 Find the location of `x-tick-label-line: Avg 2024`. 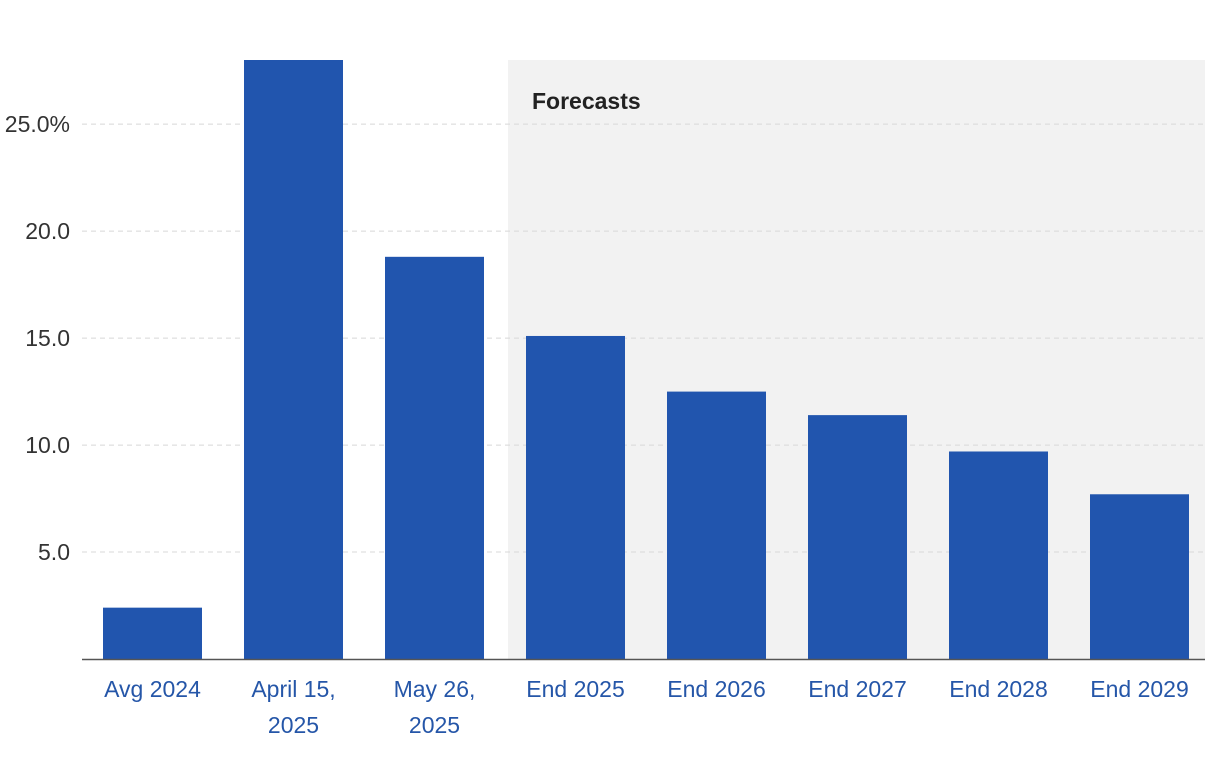

x-tick-label-line: Avg 2024 is located at coordinates (152, 689).